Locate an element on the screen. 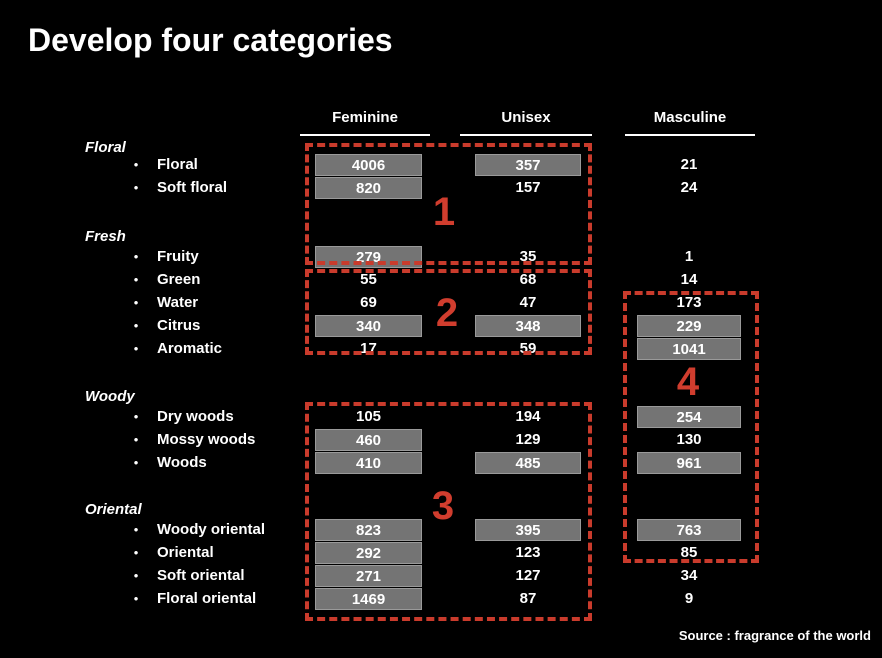 The height and width of the screenshot is (658, 882). group-header-oriental: Oriental is located at coordinates (113, 509).